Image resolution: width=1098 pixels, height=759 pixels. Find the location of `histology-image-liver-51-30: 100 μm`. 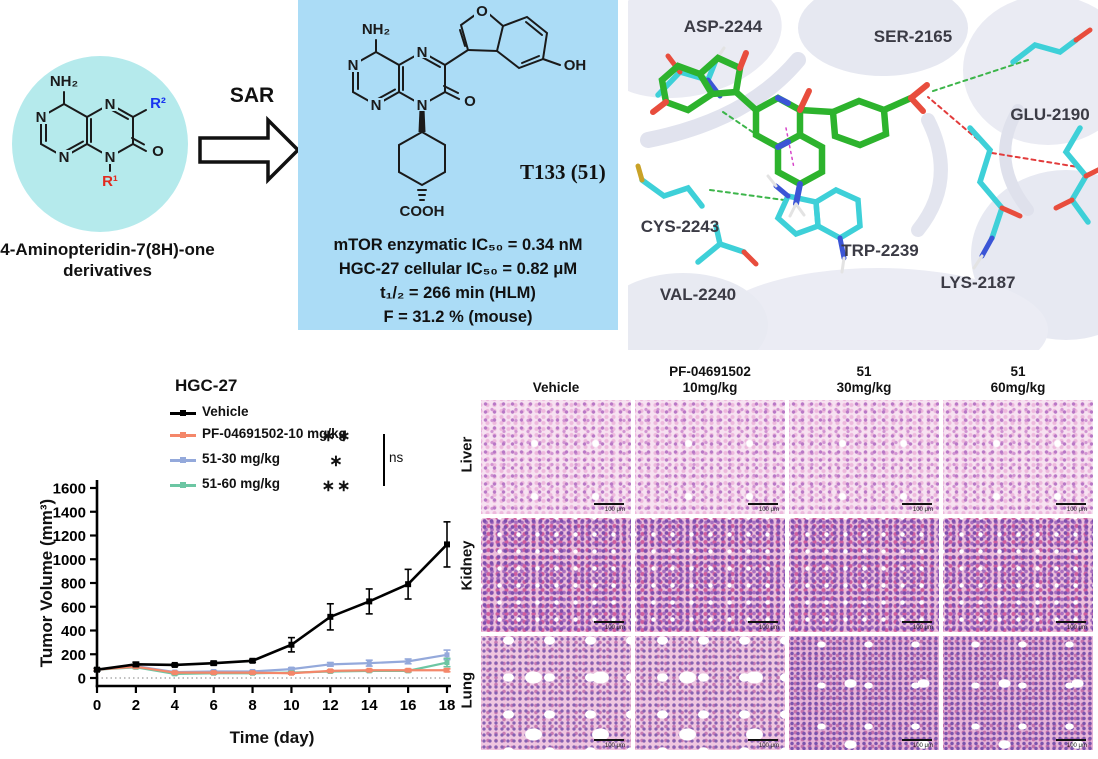

histology-image-liver-51-30: 100 μm is located at coordinates (864, 457).